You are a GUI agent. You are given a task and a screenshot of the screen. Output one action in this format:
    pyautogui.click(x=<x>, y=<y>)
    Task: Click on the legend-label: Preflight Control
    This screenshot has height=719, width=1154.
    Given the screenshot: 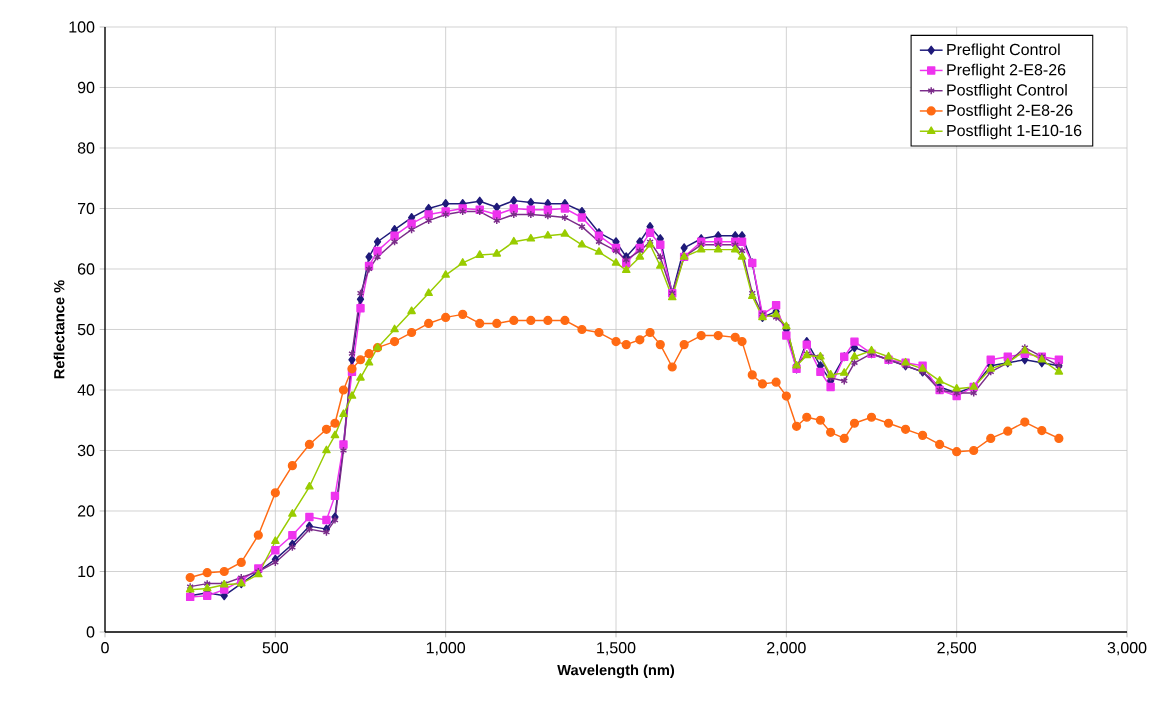 What is the action you would take?
    pyautogui.click(x=1003, y=51)
    